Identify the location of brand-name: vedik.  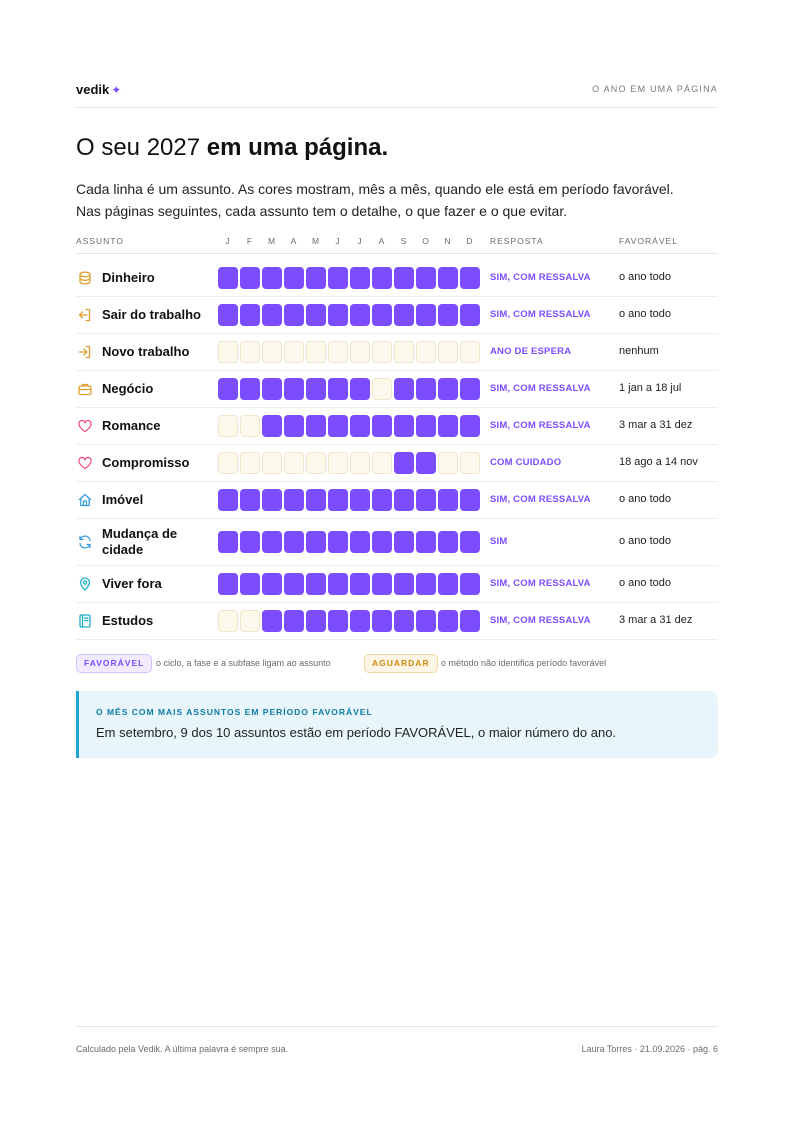
(93, 89).